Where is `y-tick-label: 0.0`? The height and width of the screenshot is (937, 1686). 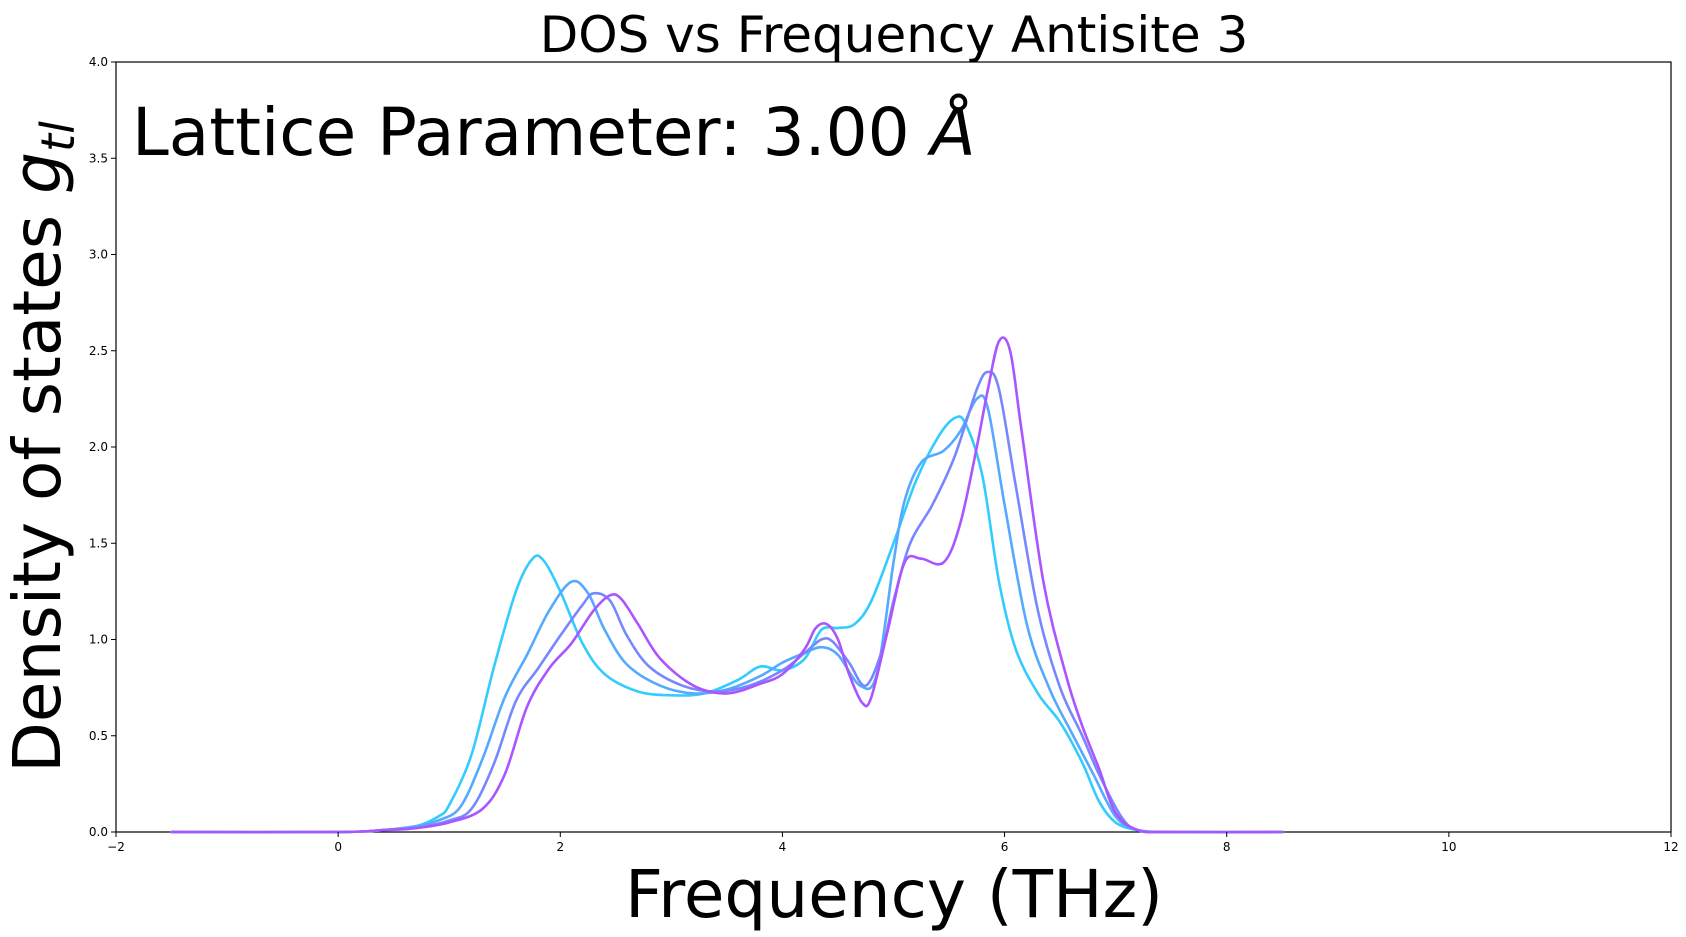
y-tick-label: 0.0 is located at coordinates (98, 832).